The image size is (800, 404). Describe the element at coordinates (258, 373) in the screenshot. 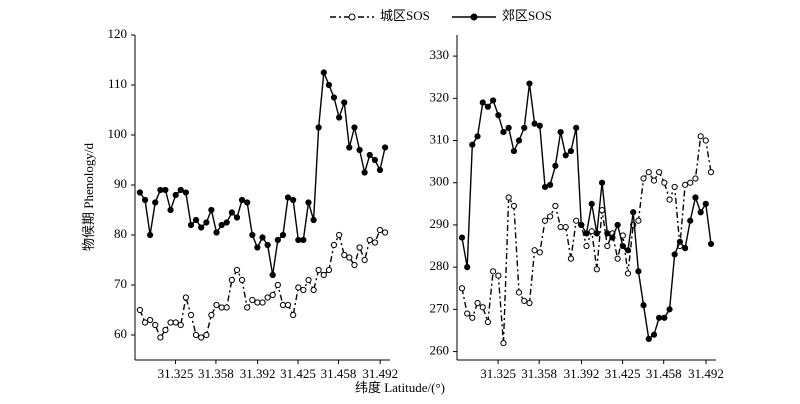

I see `x-tick-label: 31.392` at that location.